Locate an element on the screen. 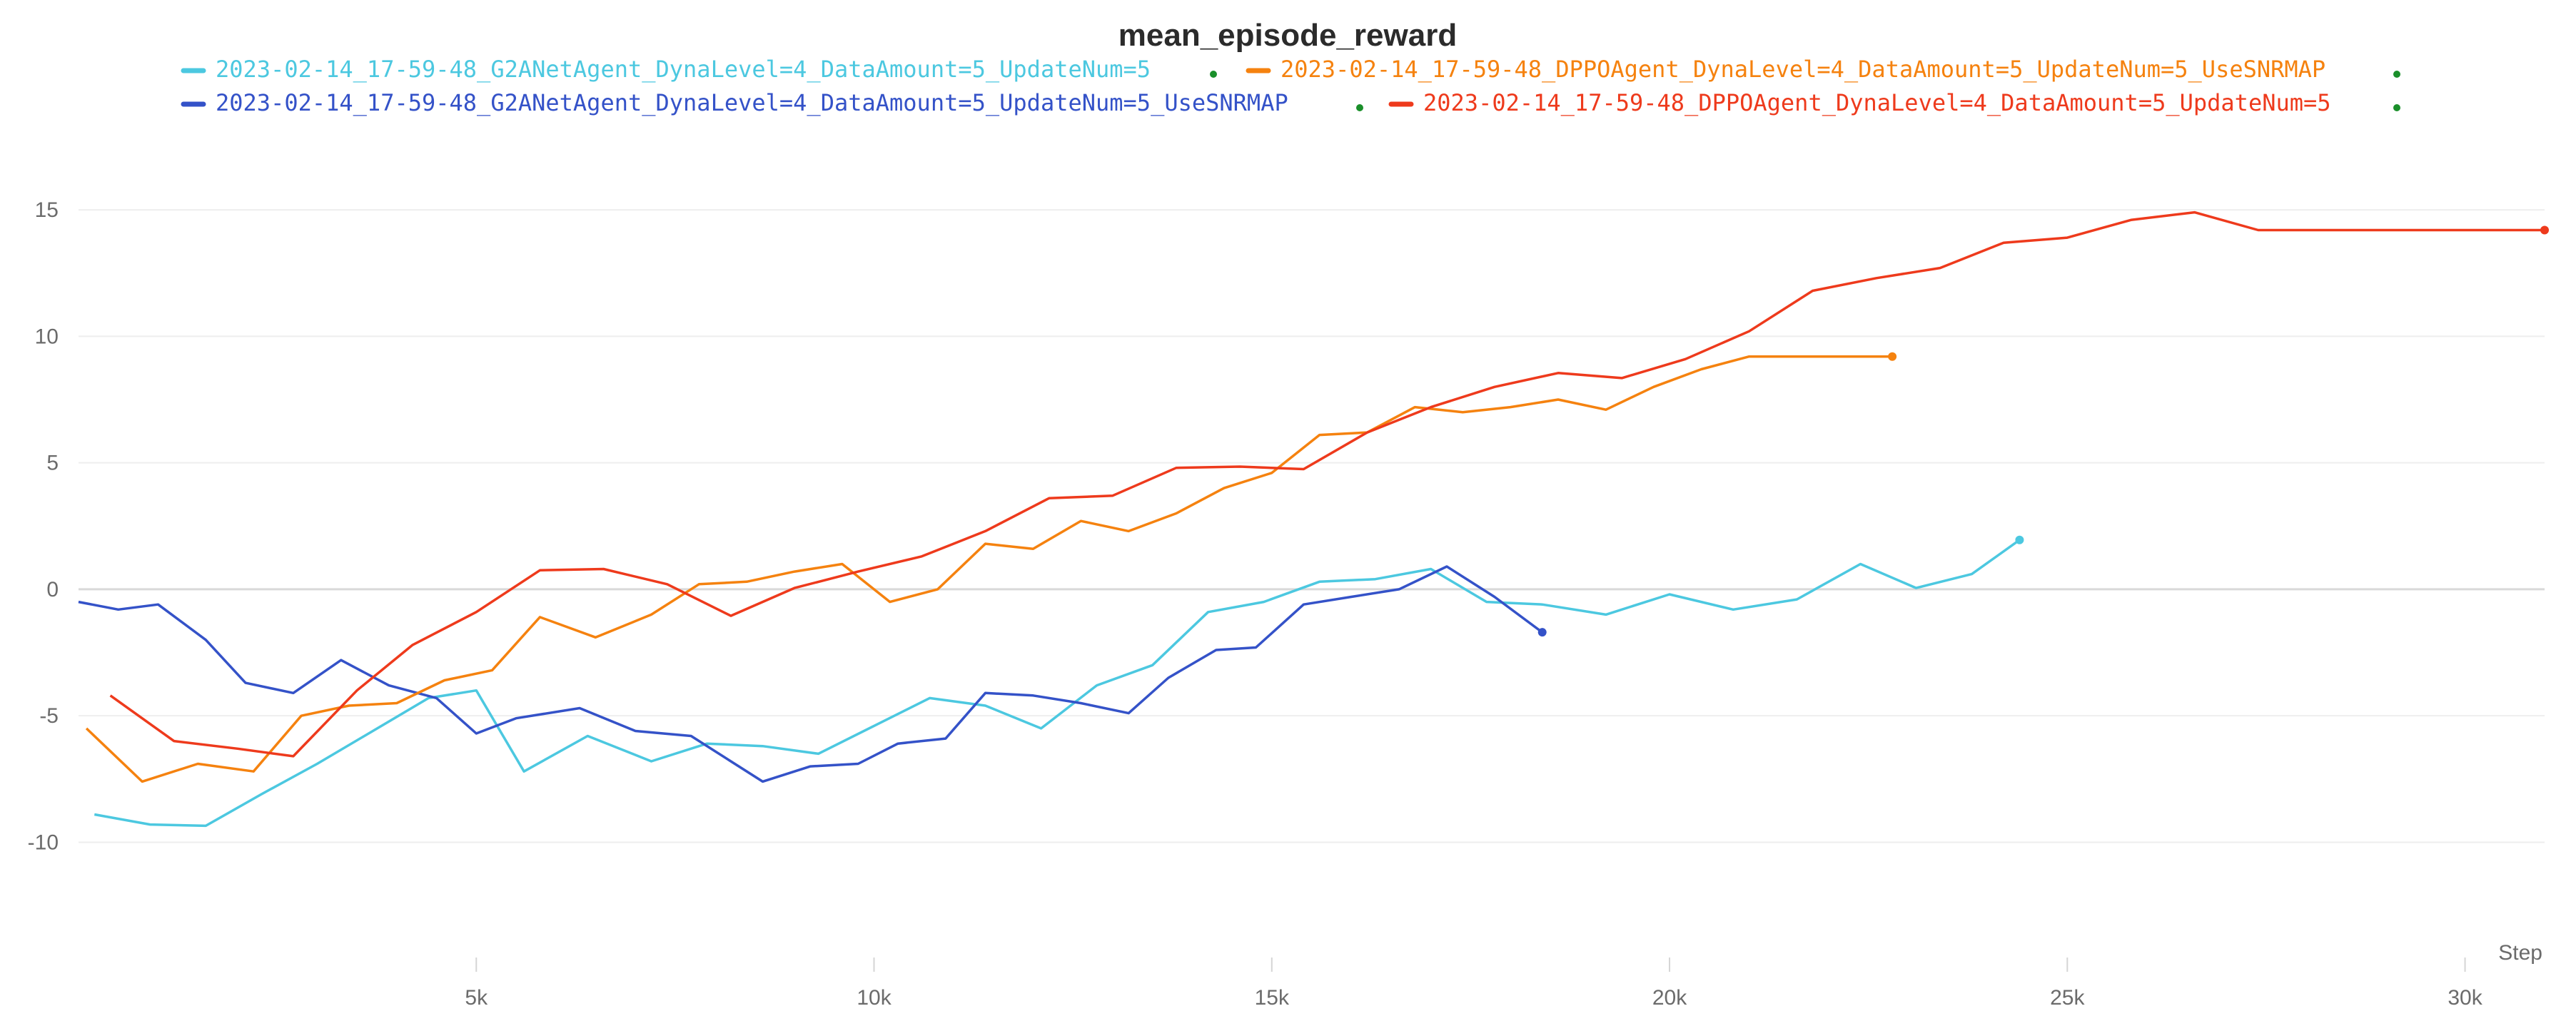  x-tick-label: 30k is located at coordinates (2465, 998).